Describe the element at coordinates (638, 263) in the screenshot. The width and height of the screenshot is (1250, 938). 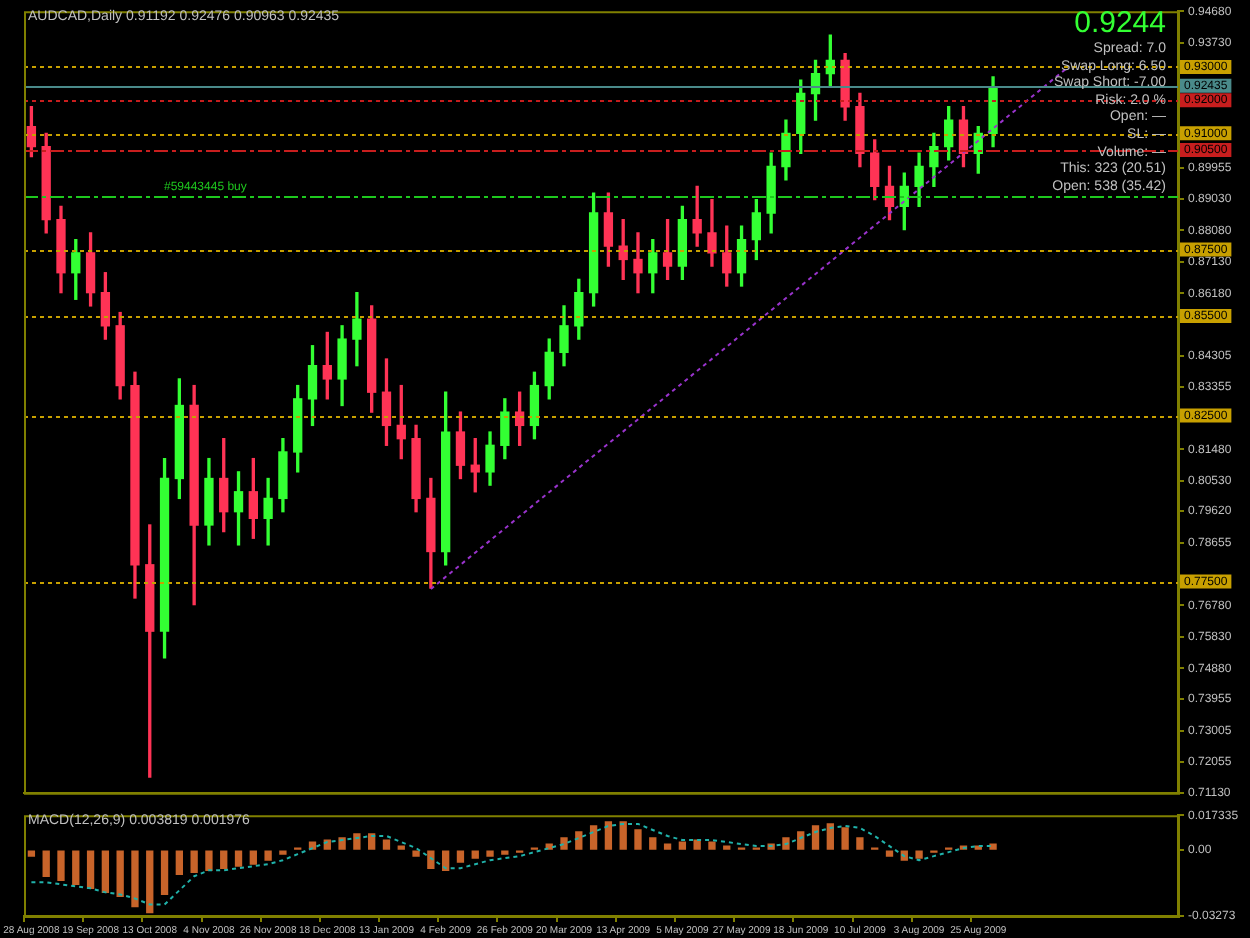
I see `candlestick` at that location.